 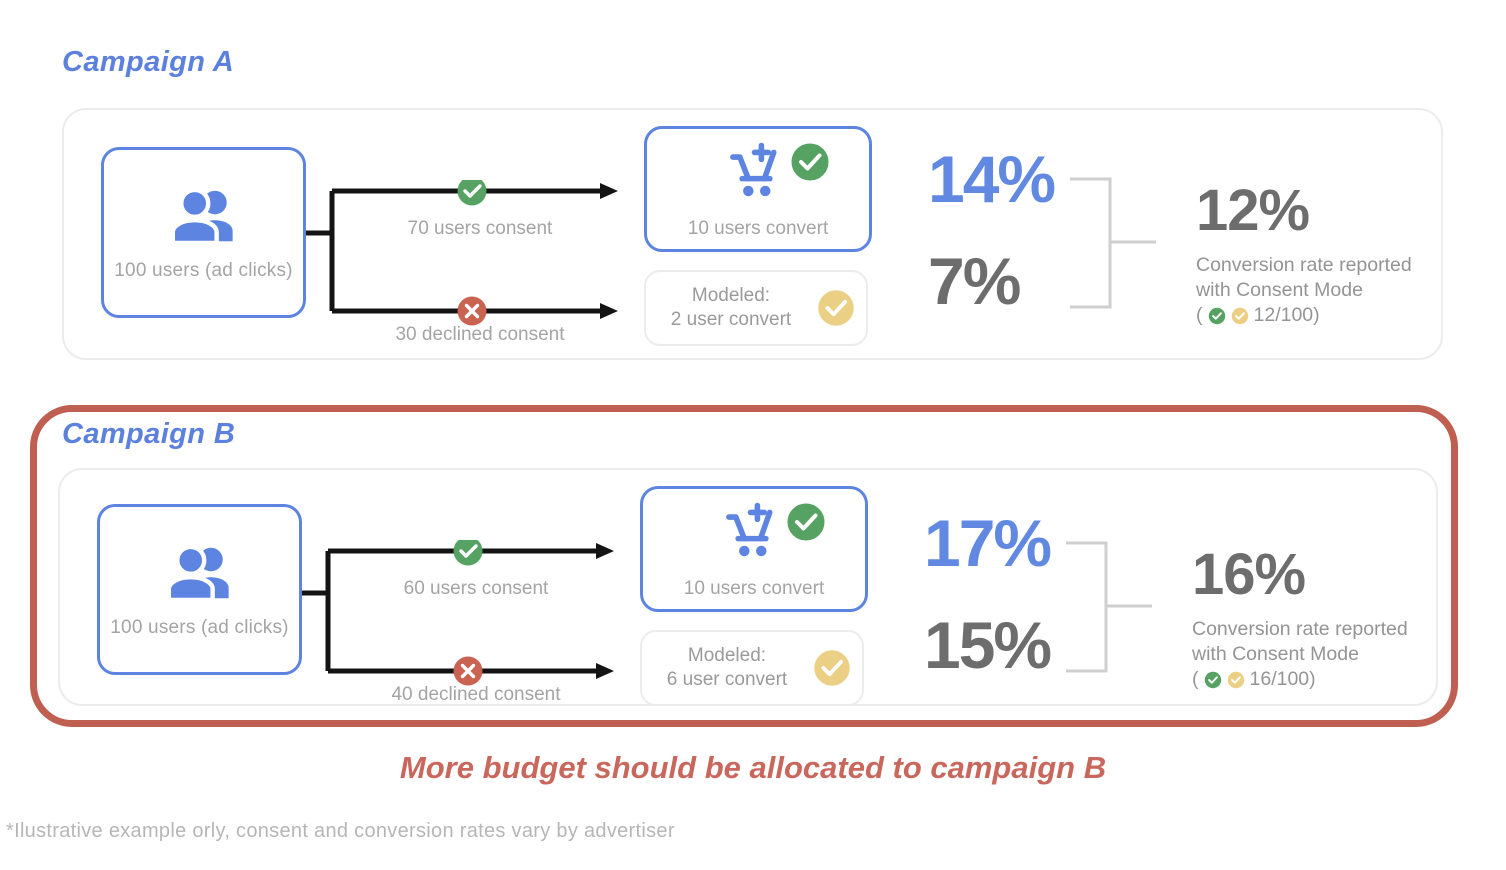 I want to click on declined-count-label: 30 declined consent, so click(x=480, y=334).